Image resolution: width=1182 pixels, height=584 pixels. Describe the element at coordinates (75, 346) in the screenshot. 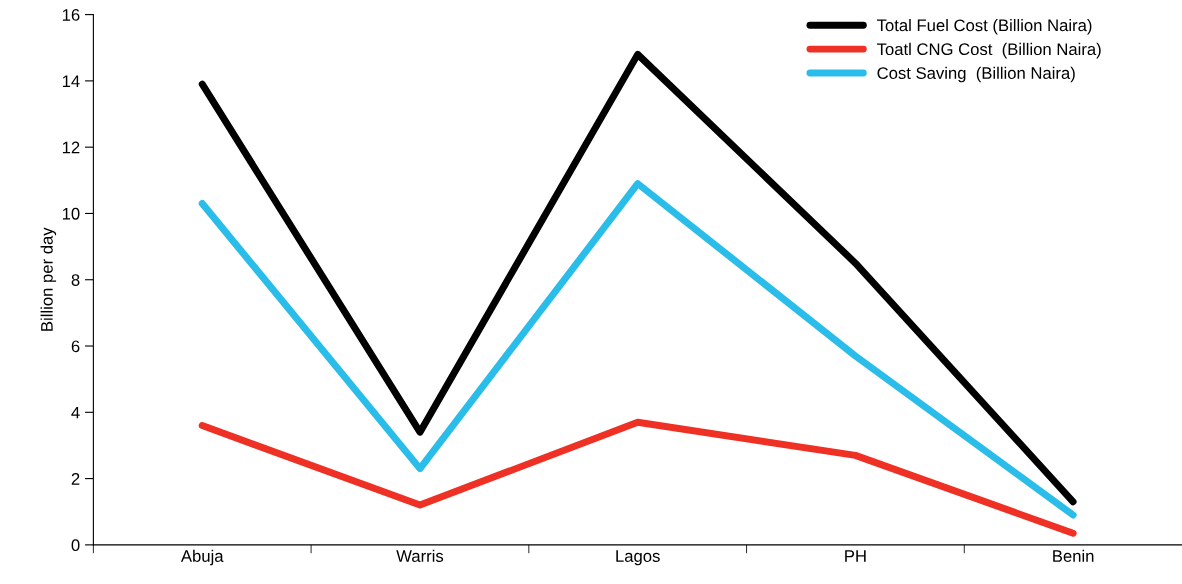

I see `y-tick-label: 6` at that location.